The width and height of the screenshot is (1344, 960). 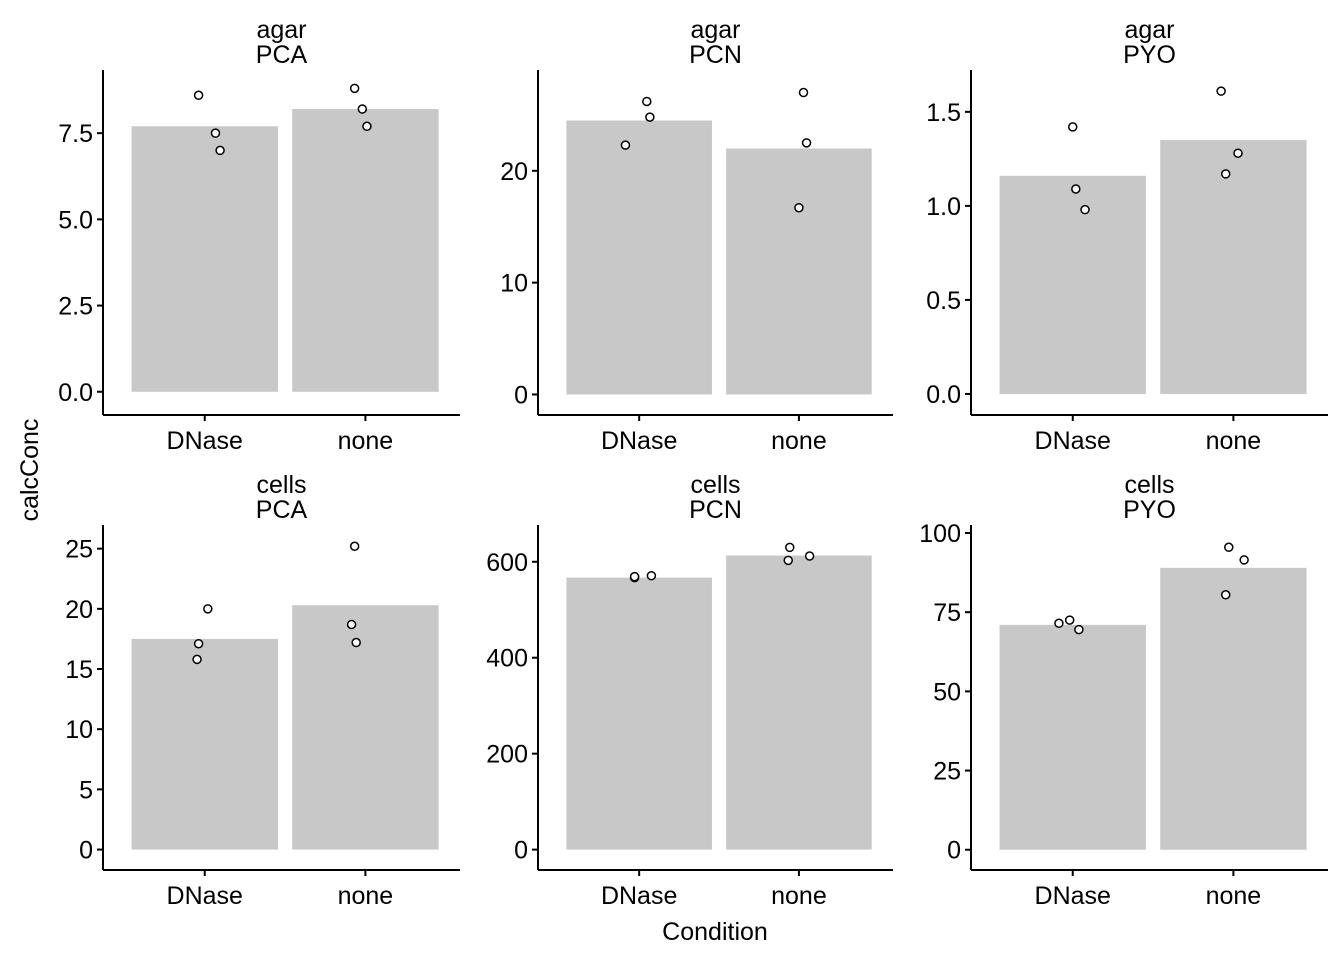 What do you see at coordinates (943, 113) in the screenshot?
I see `y-tick-label: 1.5` at bounding box center [943, 113].